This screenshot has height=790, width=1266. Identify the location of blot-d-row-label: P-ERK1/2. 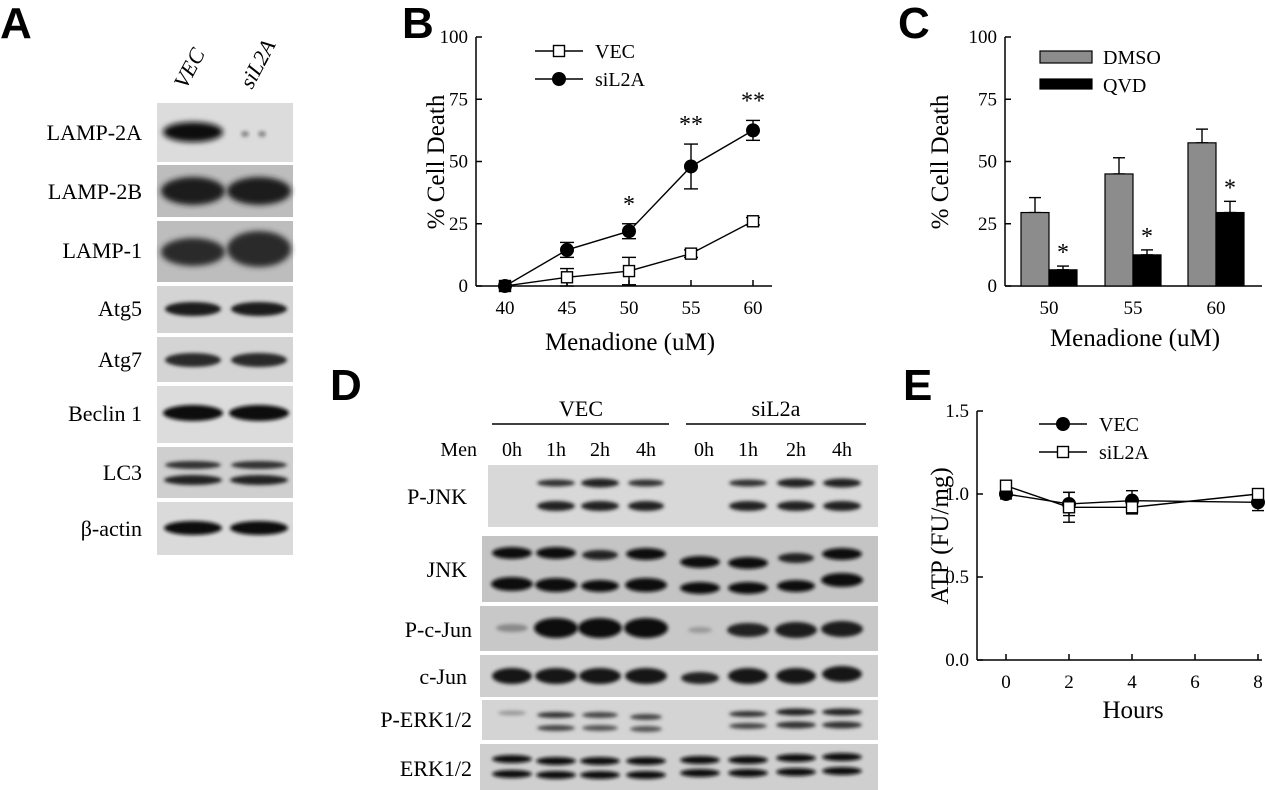
(426, 719).